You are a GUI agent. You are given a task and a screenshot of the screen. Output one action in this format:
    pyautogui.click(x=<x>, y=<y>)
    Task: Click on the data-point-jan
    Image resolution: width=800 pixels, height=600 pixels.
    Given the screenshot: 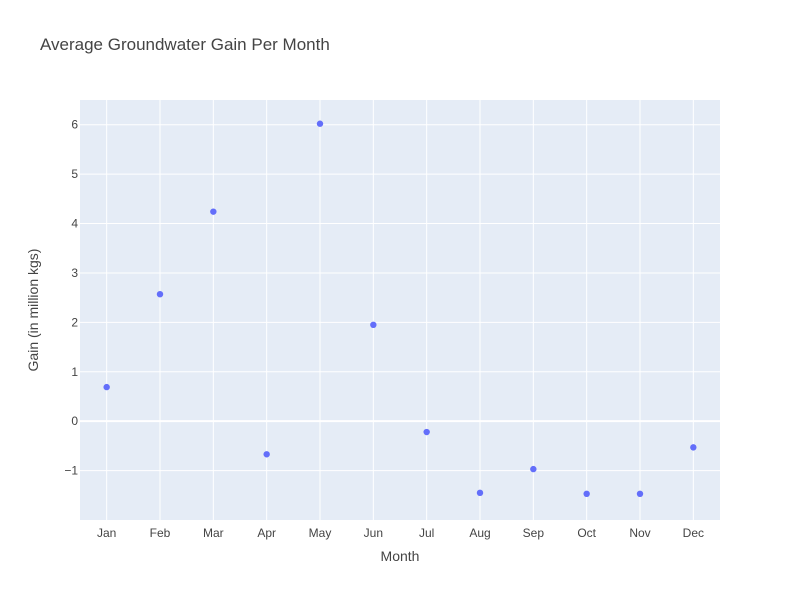 What is the action you would take?
    pyautogui.click(x=106, y=387)
    